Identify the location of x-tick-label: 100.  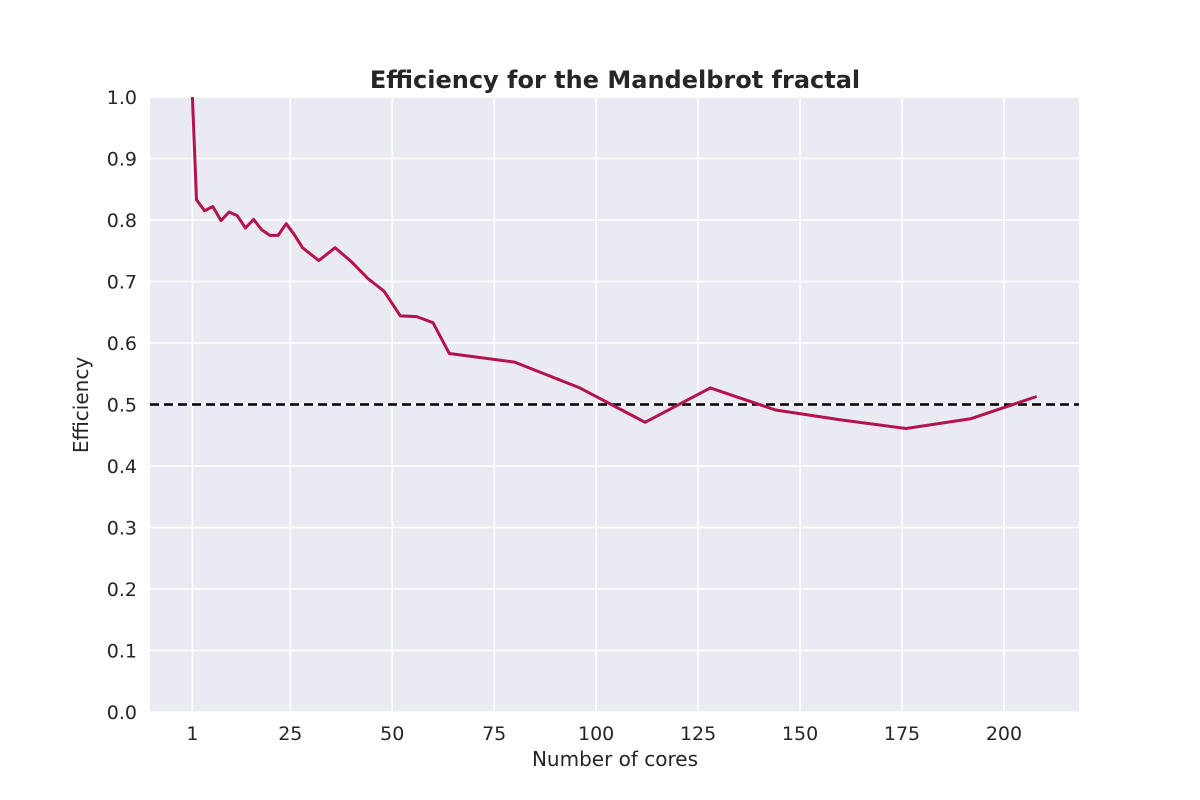
(596, 734).